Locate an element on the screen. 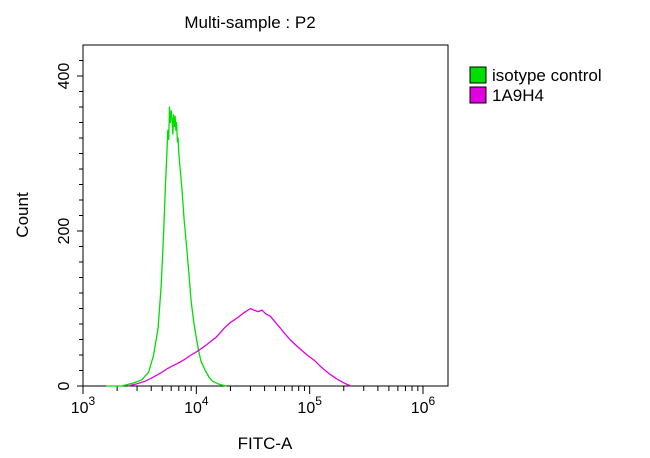 The height and width of the screenshot is (458, 650). series-line-1a9h4 is located at coordinates (239, 347).